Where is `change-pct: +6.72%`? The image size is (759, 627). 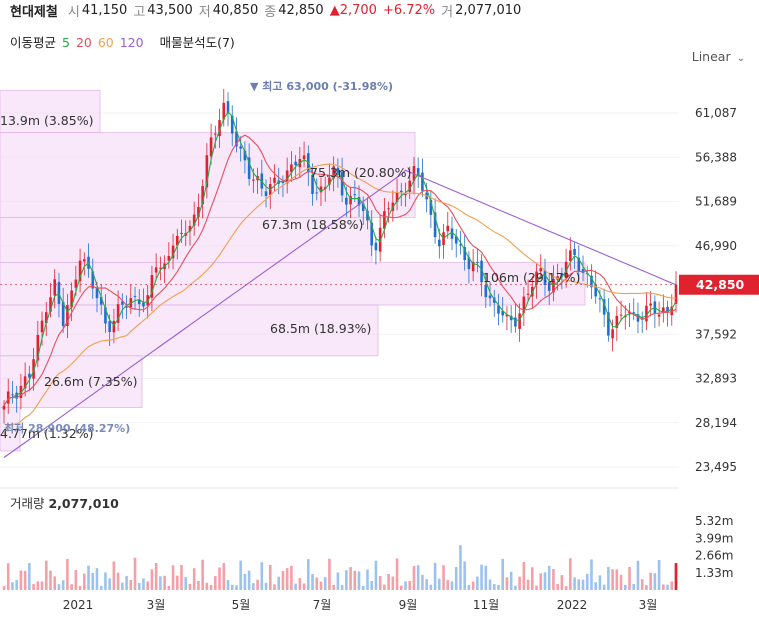 change-pct: +6.72% is located at coordinates (409, 10).